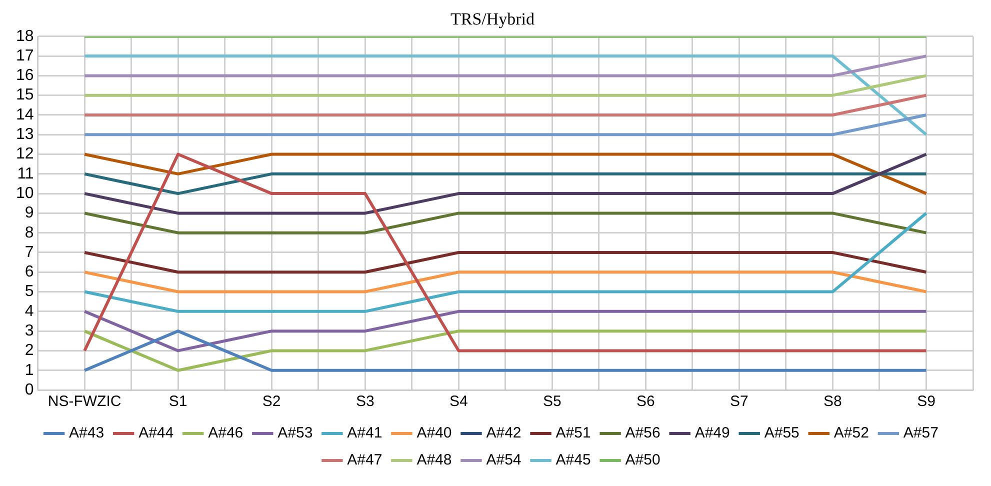 The height and width of the screenshot is (486, 991). What do you see at coordinates (25, 115) in the screenshot?
I see `y-tick-label: 14` at bounding box center [25, 115].